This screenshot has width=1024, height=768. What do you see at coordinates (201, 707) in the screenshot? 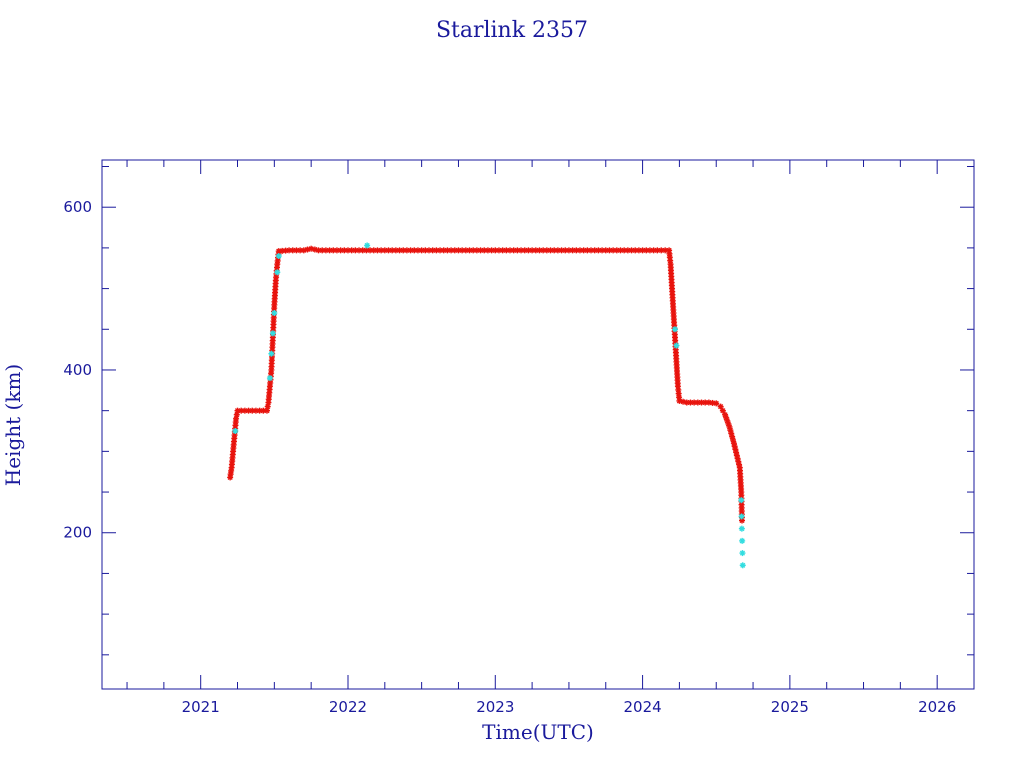
I see `x-tick-label: 2021` at bounding box center [201, 707].